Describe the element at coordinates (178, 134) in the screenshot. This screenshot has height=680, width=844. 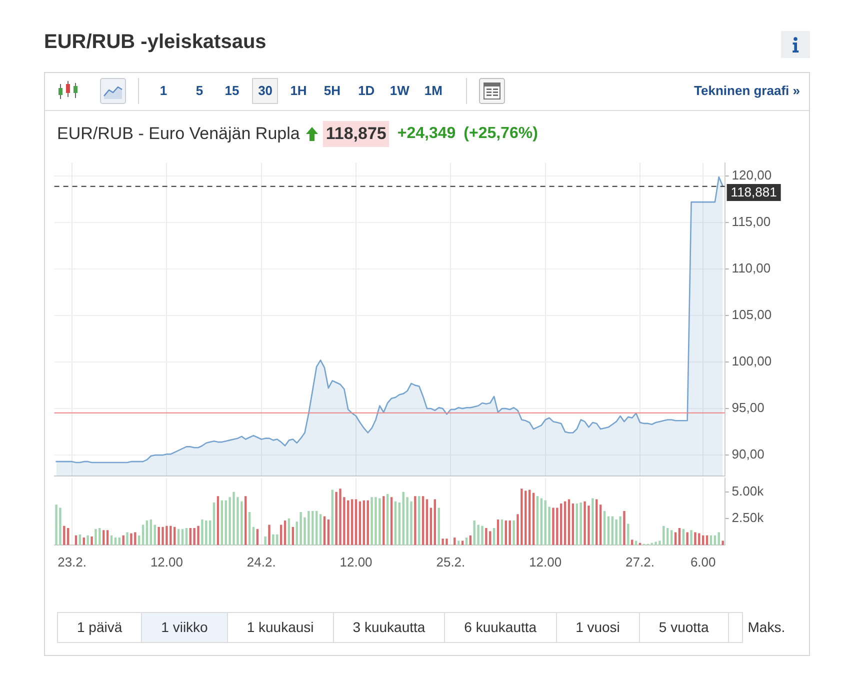
I see `chart-title: EUR/RUB - Euro Venäjän Rupla` at that location.